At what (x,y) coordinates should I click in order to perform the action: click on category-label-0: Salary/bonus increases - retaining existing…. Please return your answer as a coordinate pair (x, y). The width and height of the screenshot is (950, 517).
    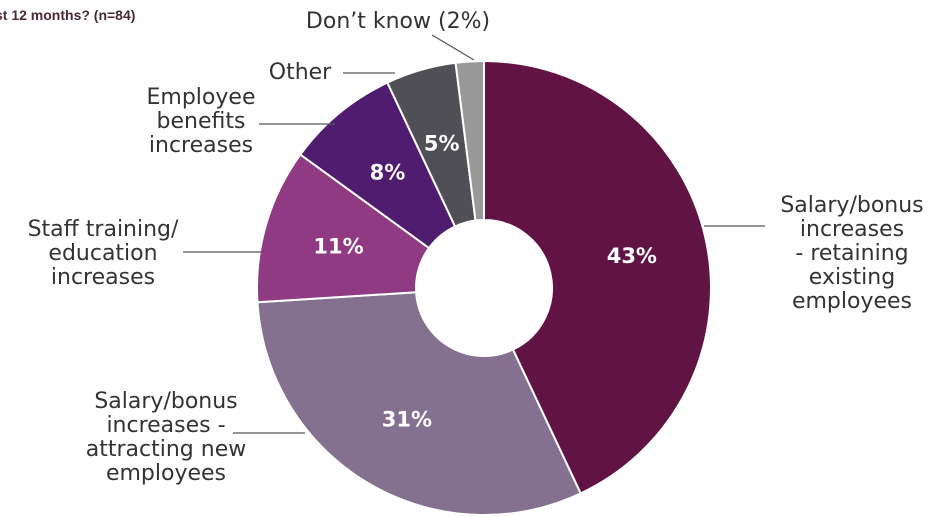
    Looking at the image, I should click on (851, 253).